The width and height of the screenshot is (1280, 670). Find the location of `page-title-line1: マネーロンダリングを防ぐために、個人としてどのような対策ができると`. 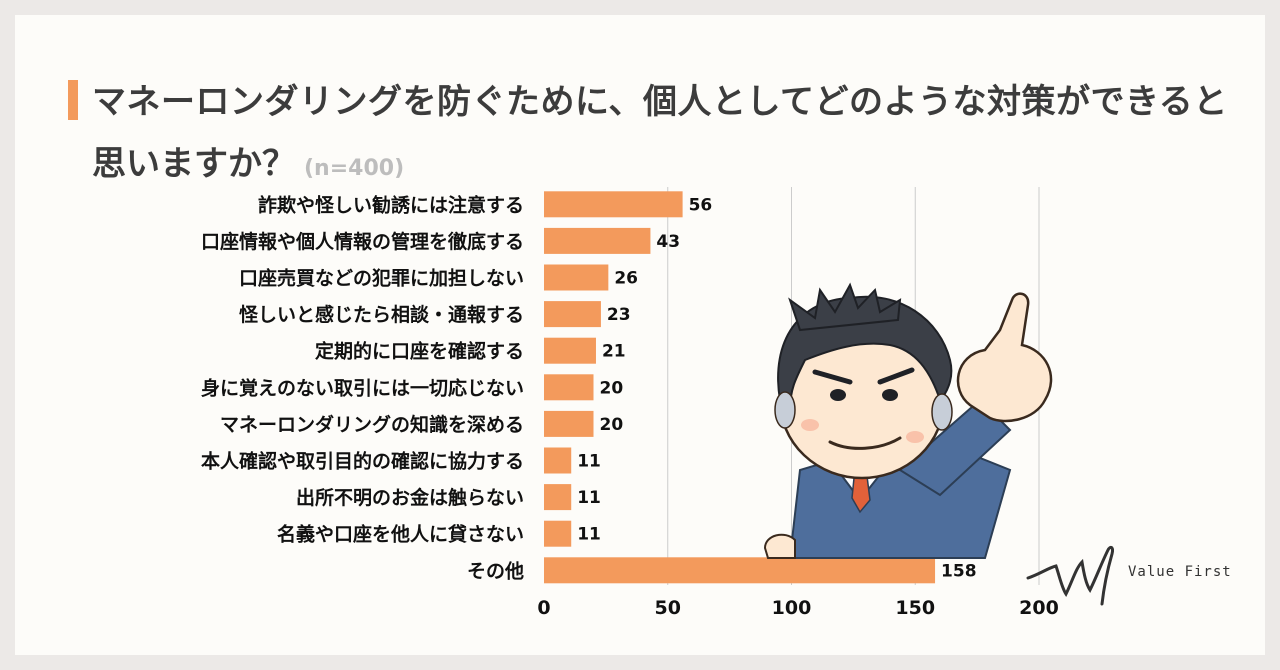

page-title-line1: マネーロンダリングを防ぐために、個人としてどのような対策ができると is located at coordinates (660, 102).